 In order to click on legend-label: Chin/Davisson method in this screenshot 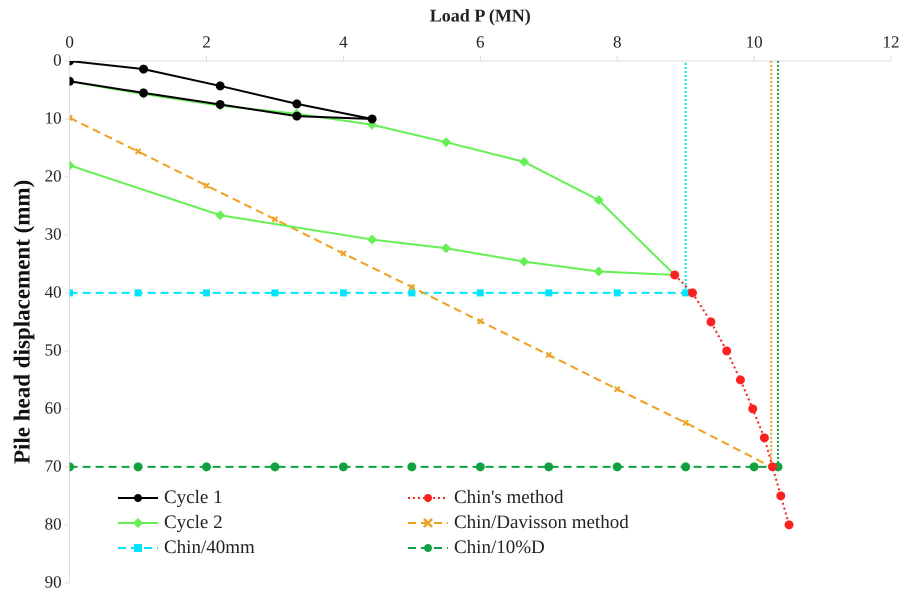, I will do `click(541, 523)`.